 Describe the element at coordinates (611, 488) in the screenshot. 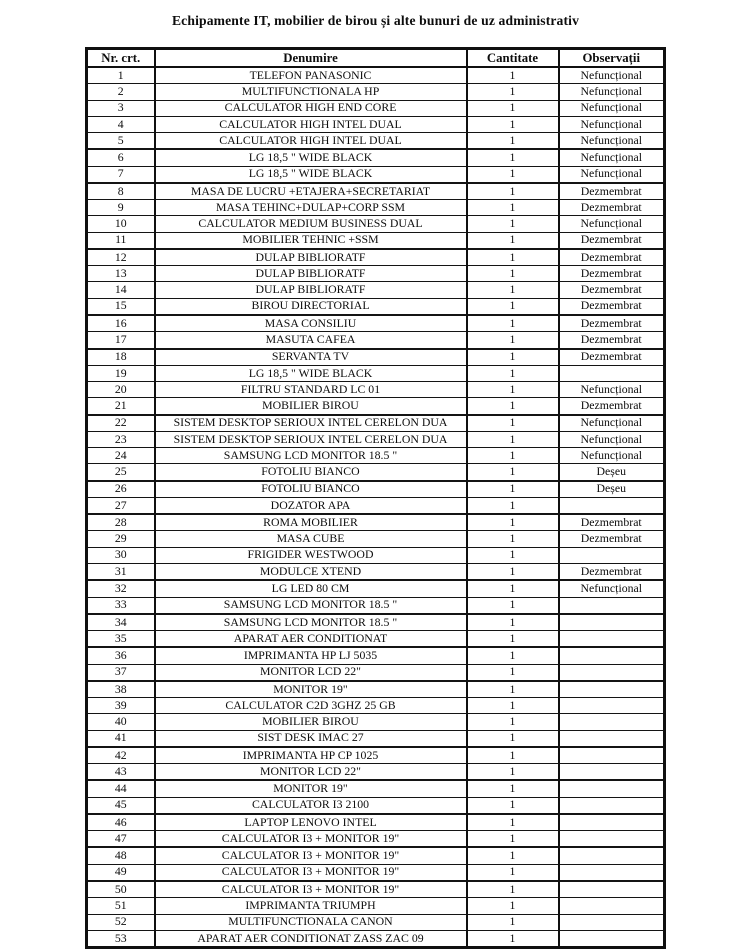

I see `row-observatii-cell: Deșeu` at that location.